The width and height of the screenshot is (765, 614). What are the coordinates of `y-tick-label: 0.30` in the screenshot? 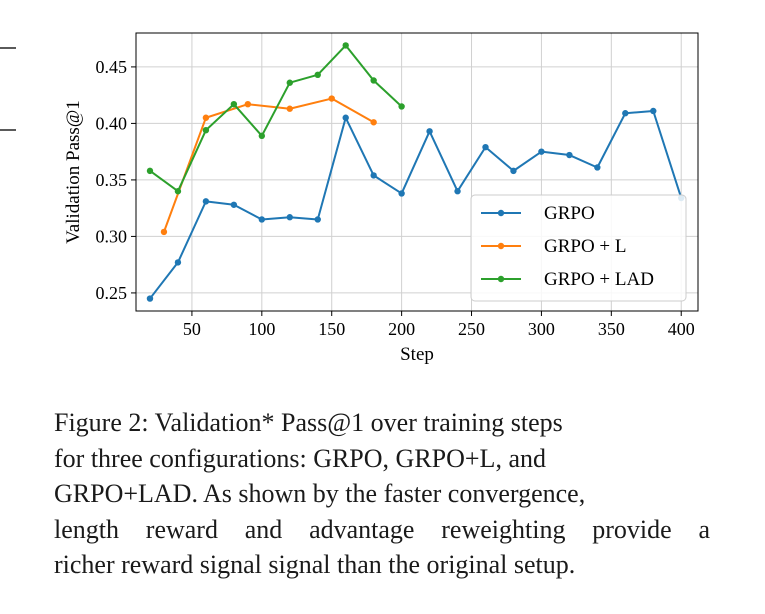 It's located at (112, 236).